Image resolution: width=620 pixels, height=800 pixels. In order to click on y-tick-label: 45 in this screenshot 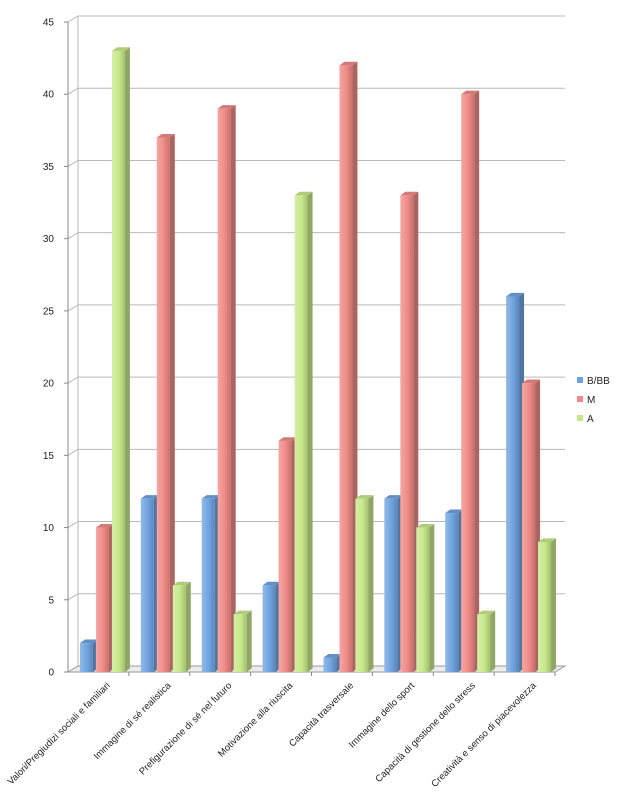, I will do `click(49, 23)`.